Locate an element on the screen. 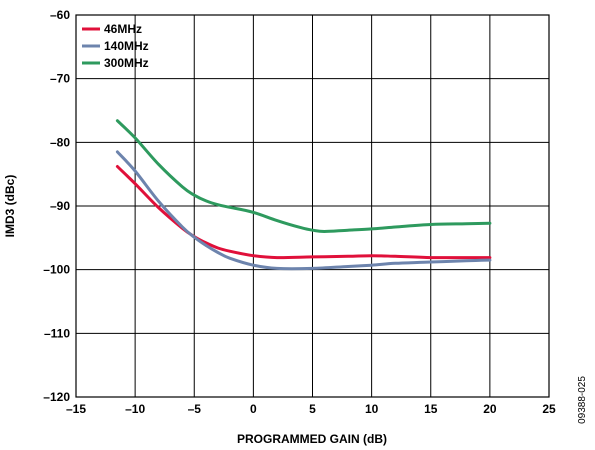 This screenshot has width=595, height=450. y-tick-label: –90 is located at coordinates (60, 206).